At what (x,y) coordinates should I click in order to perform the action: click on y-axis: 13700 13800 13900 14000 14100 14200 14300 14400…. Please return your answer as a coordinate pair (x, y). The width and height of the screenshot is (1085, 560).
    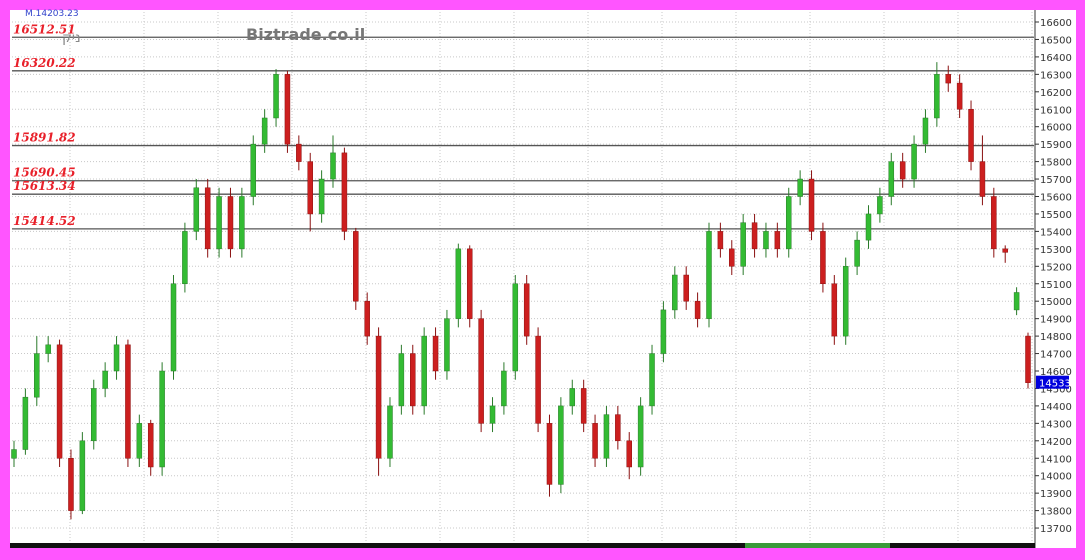
    Looking at the image, I should click on (1053, 279).